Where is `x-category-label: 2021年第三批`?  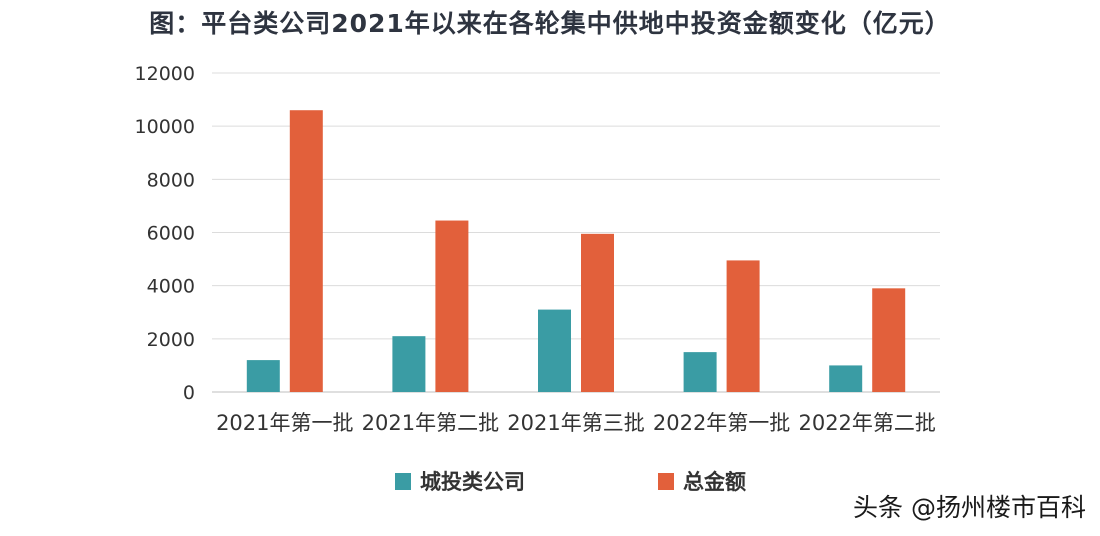 x-category-label: 2021年第三批 is located at coordinates (575, 423).